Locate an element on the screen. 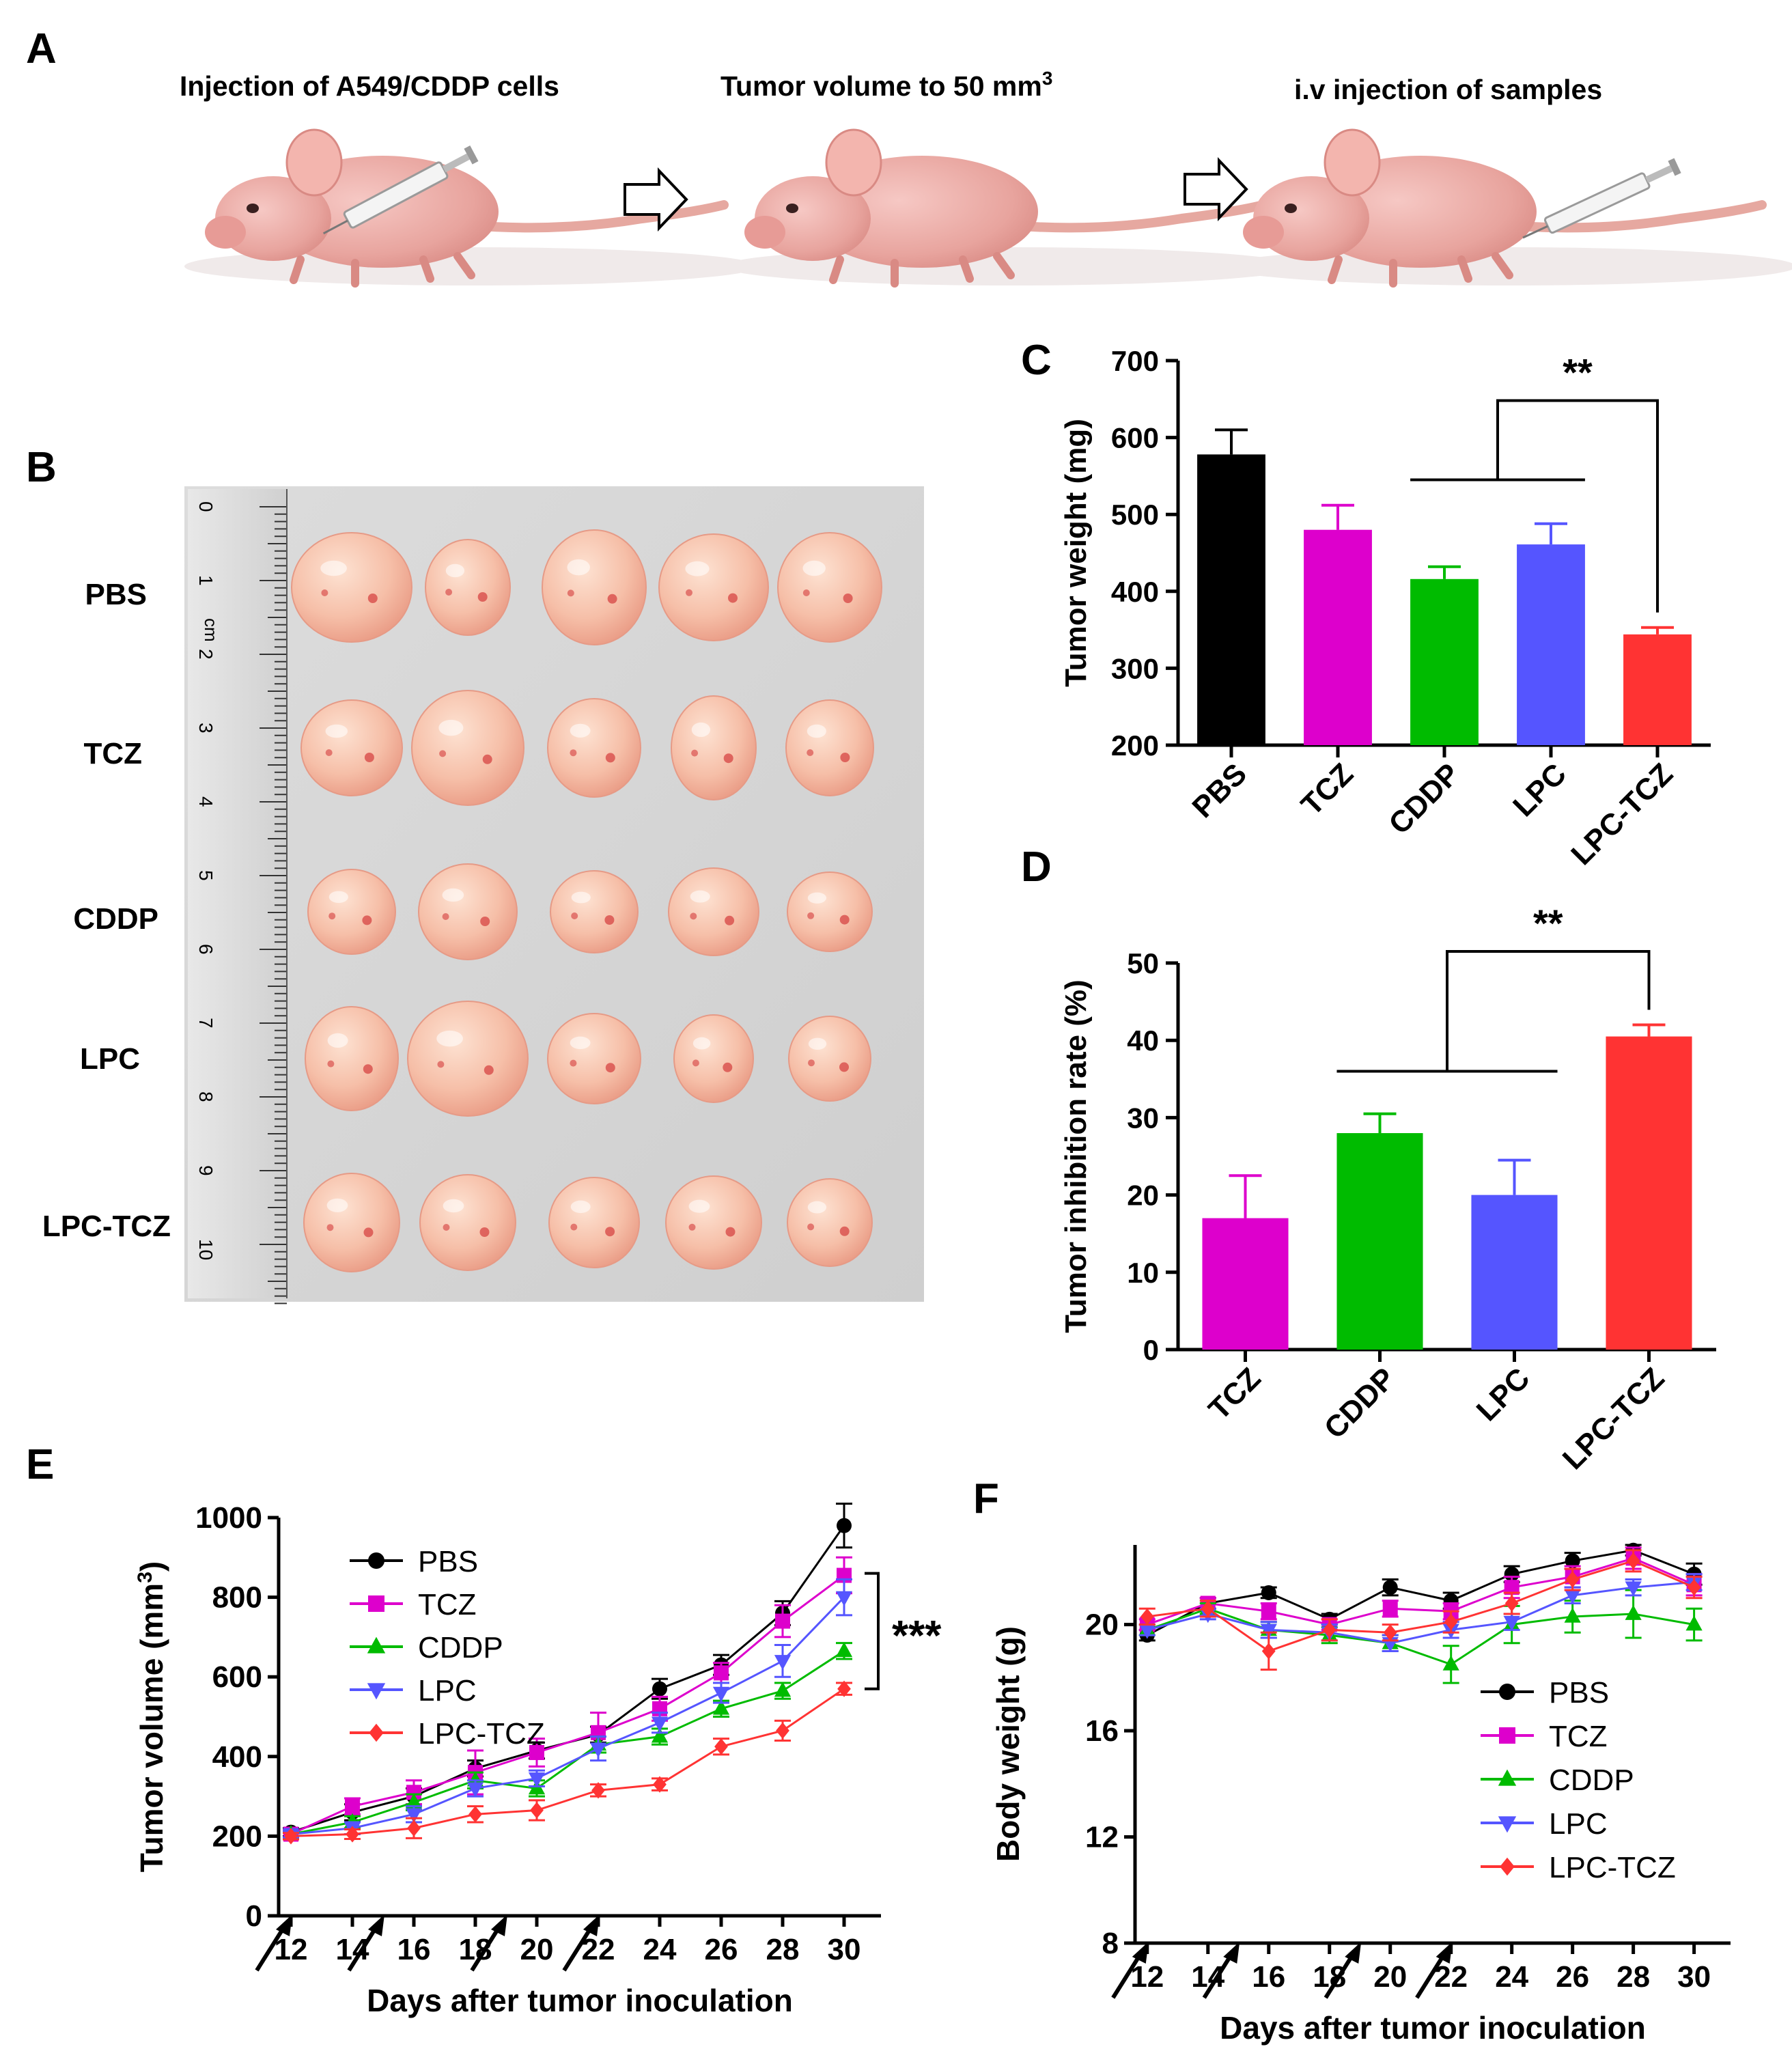 Image resolution: width=1792 pixels, height=2064 pixels. y-axis-label-text: Body weight (g) is located at coordinates (1008, 1744).